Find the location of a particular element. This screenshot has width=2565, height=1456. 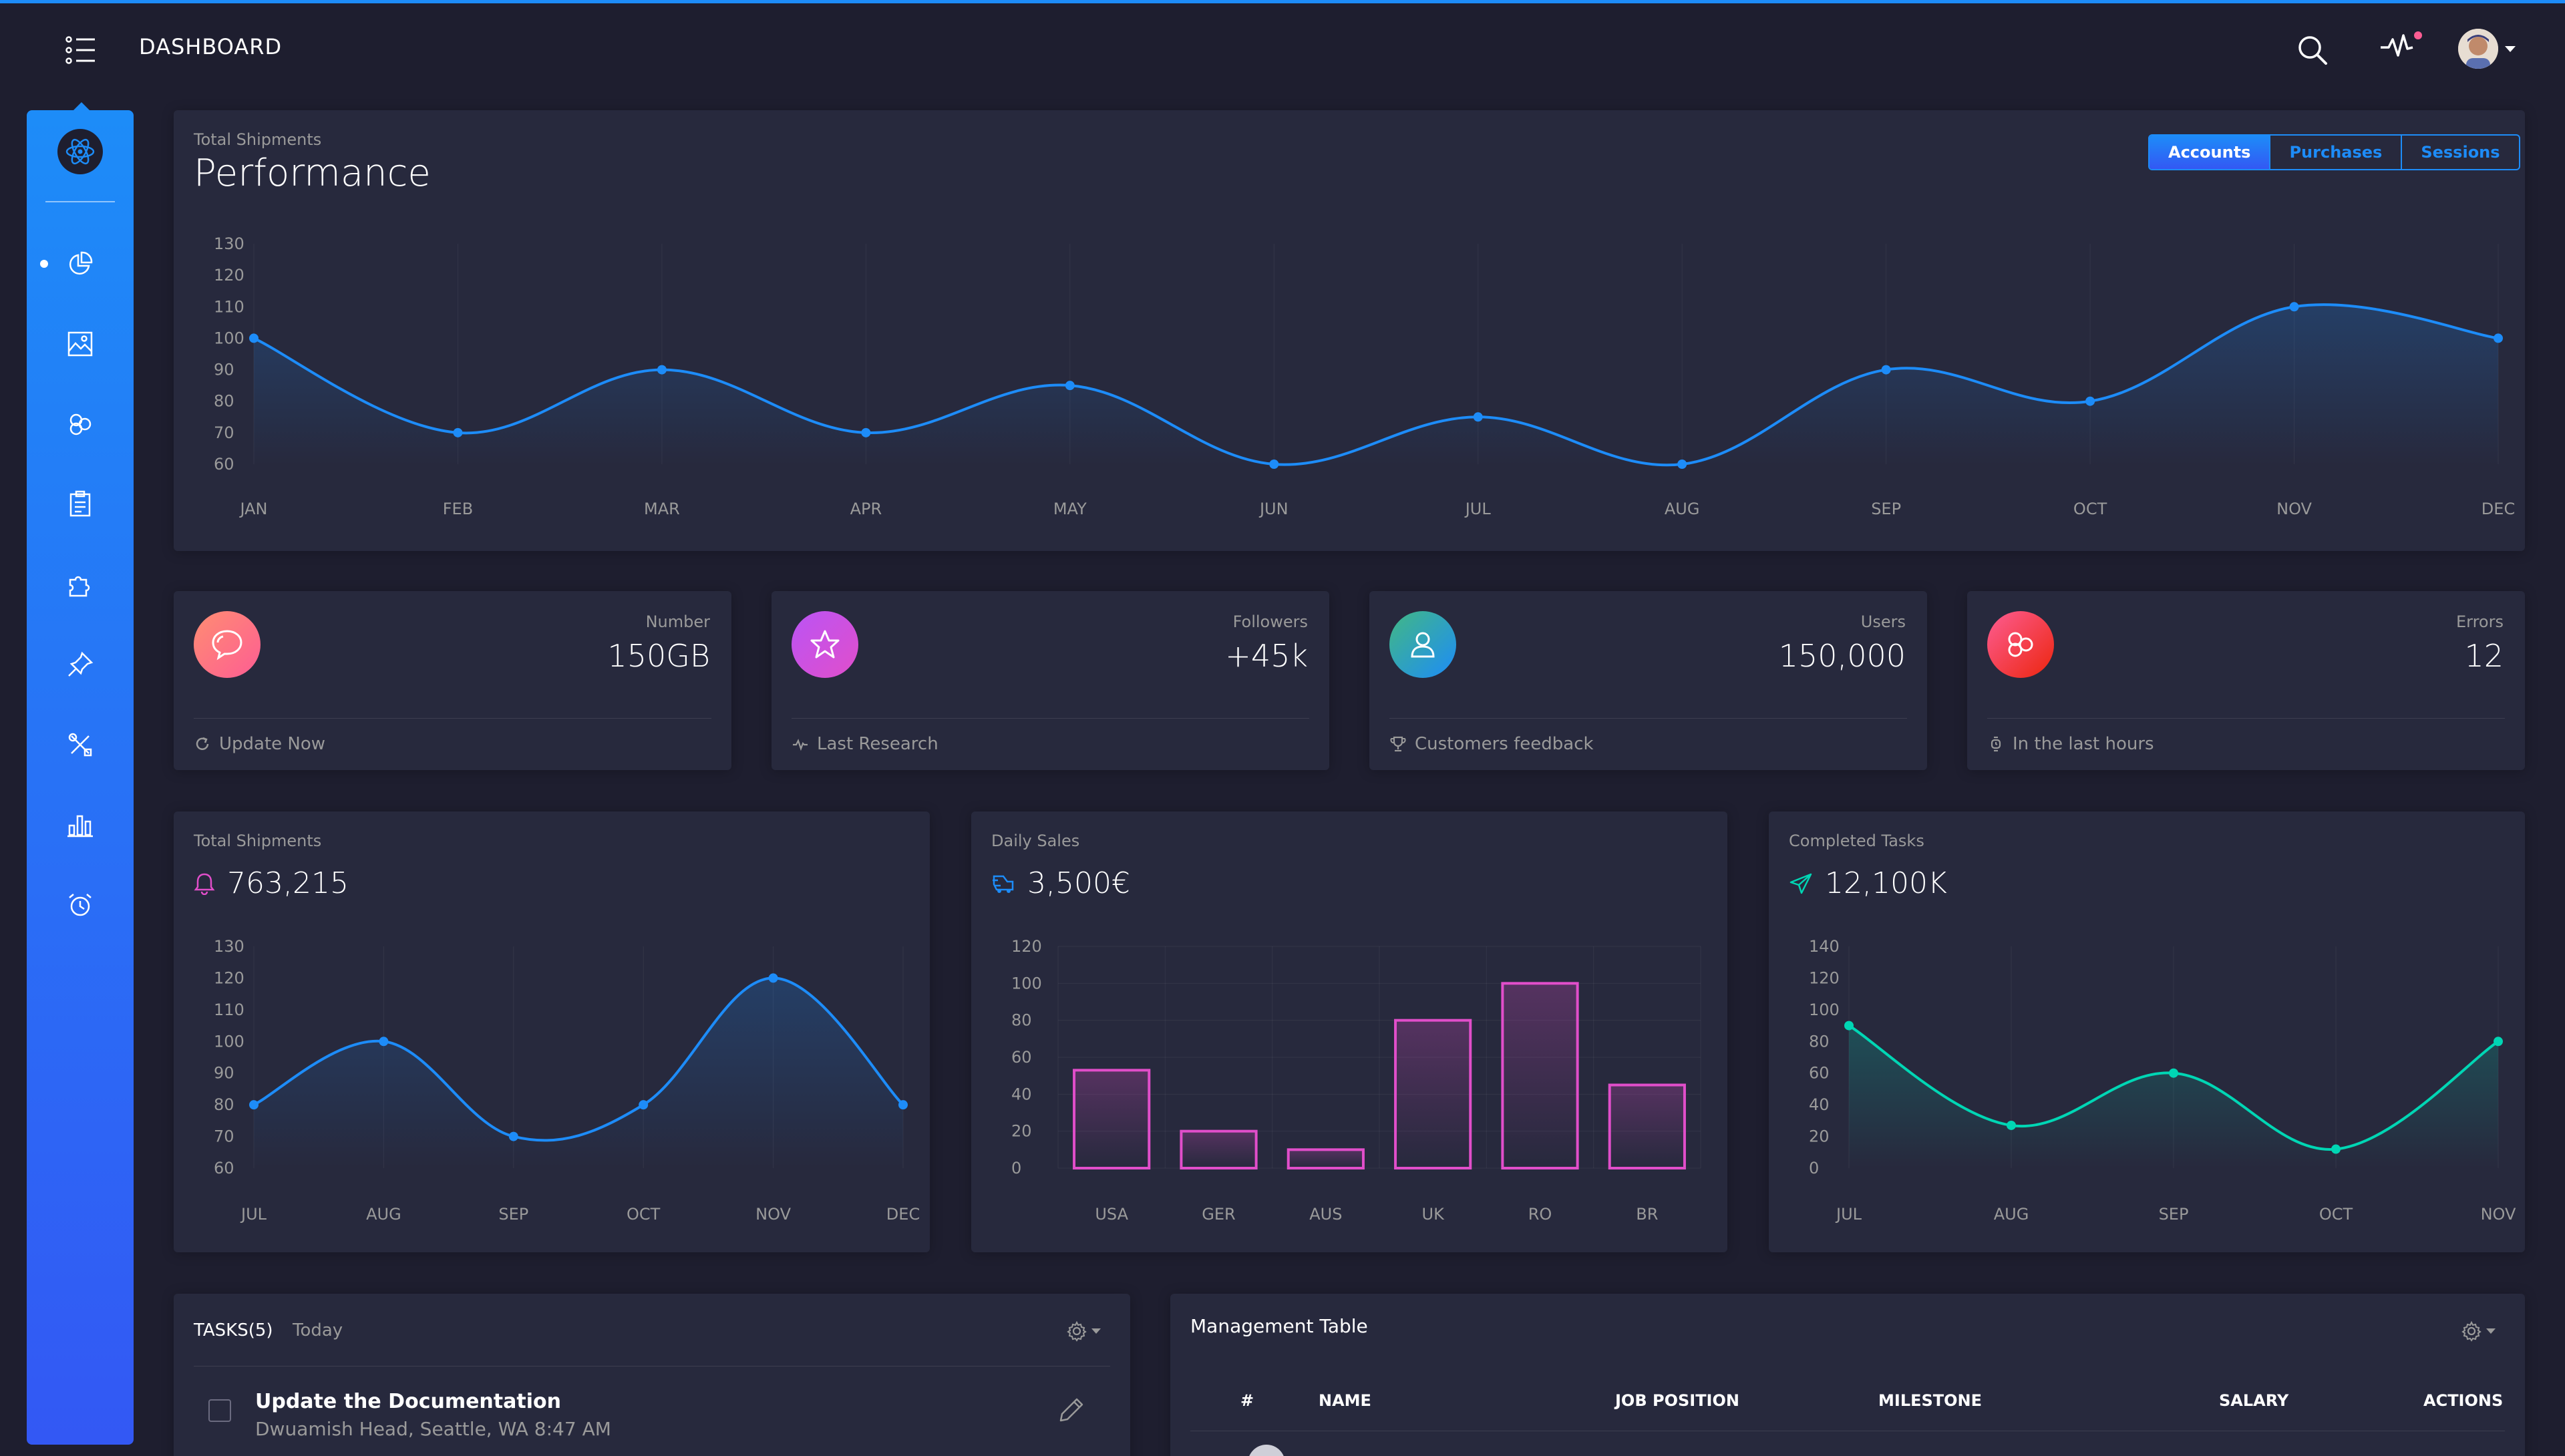

page-title: DASHBOARD is located at coordinates (211, 46).